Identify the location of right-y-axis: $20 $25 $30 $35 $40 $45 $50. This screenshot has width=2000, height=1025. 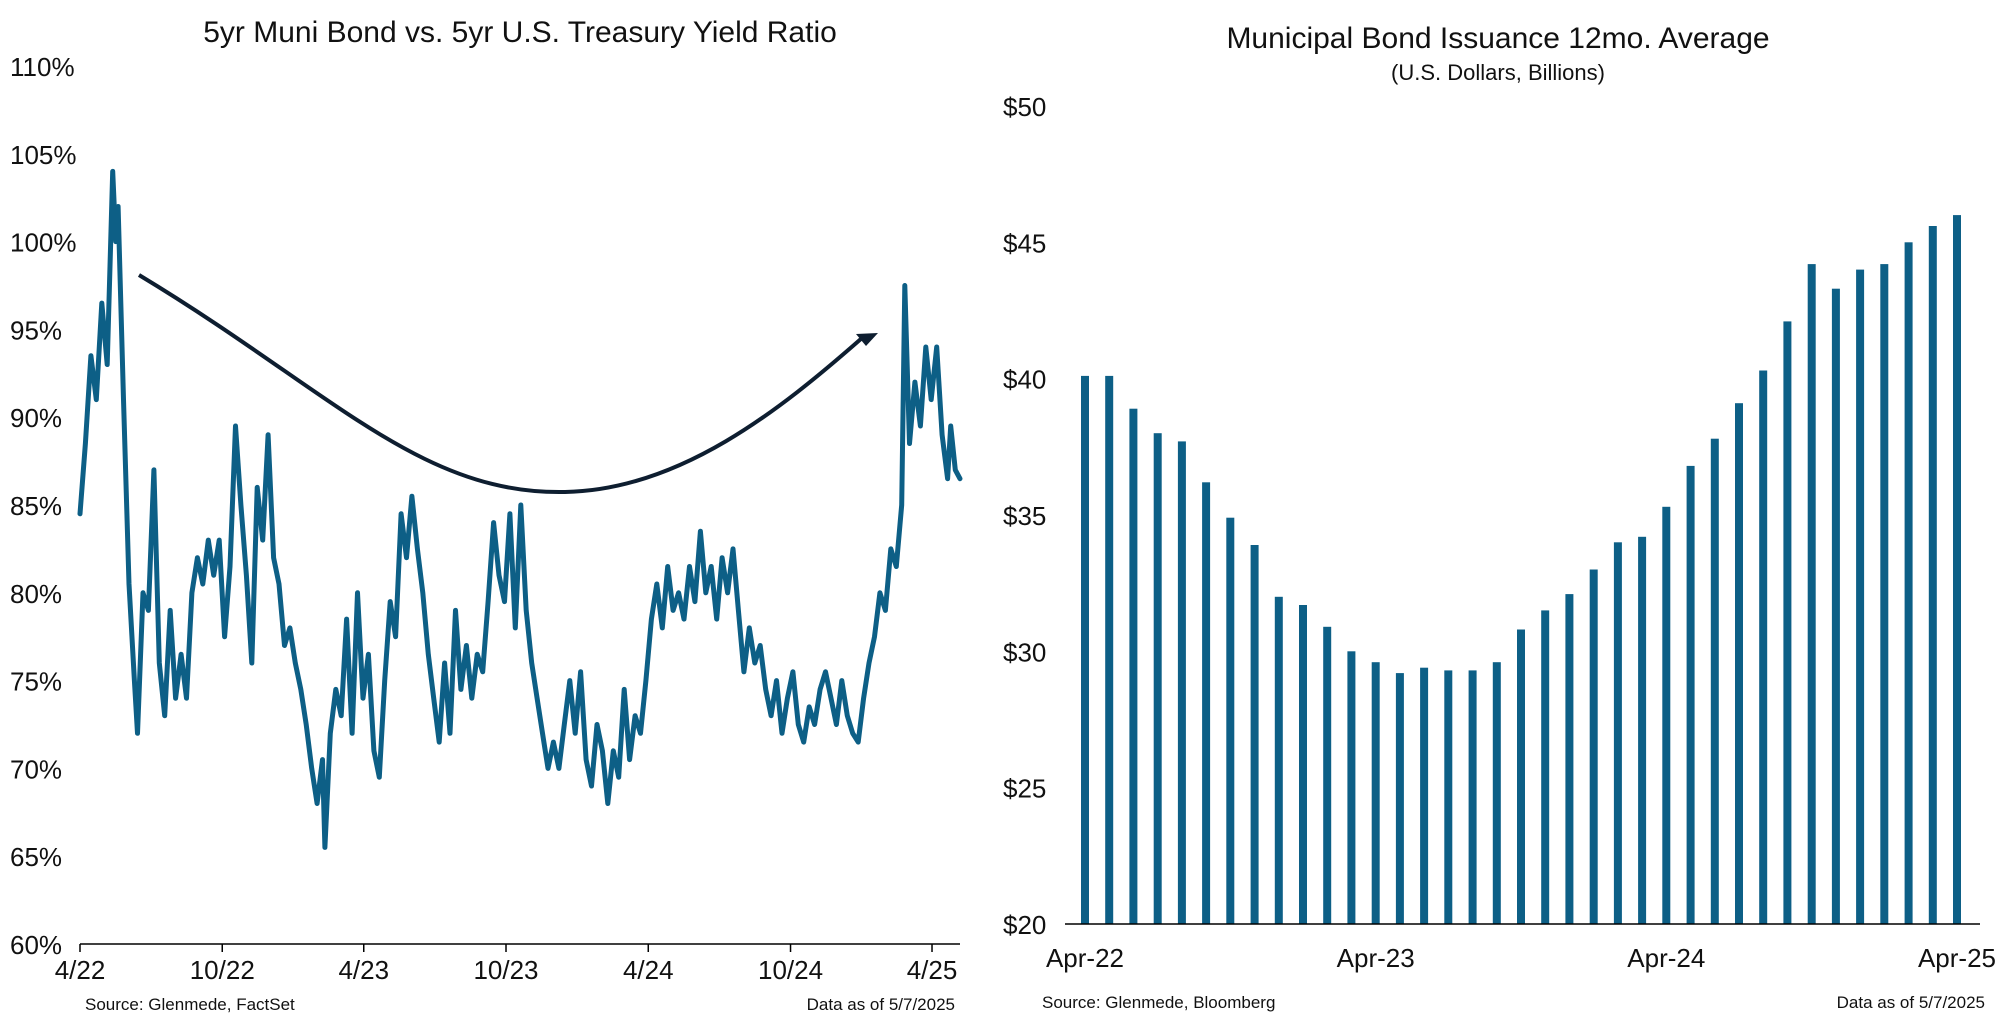
(1024, 516).